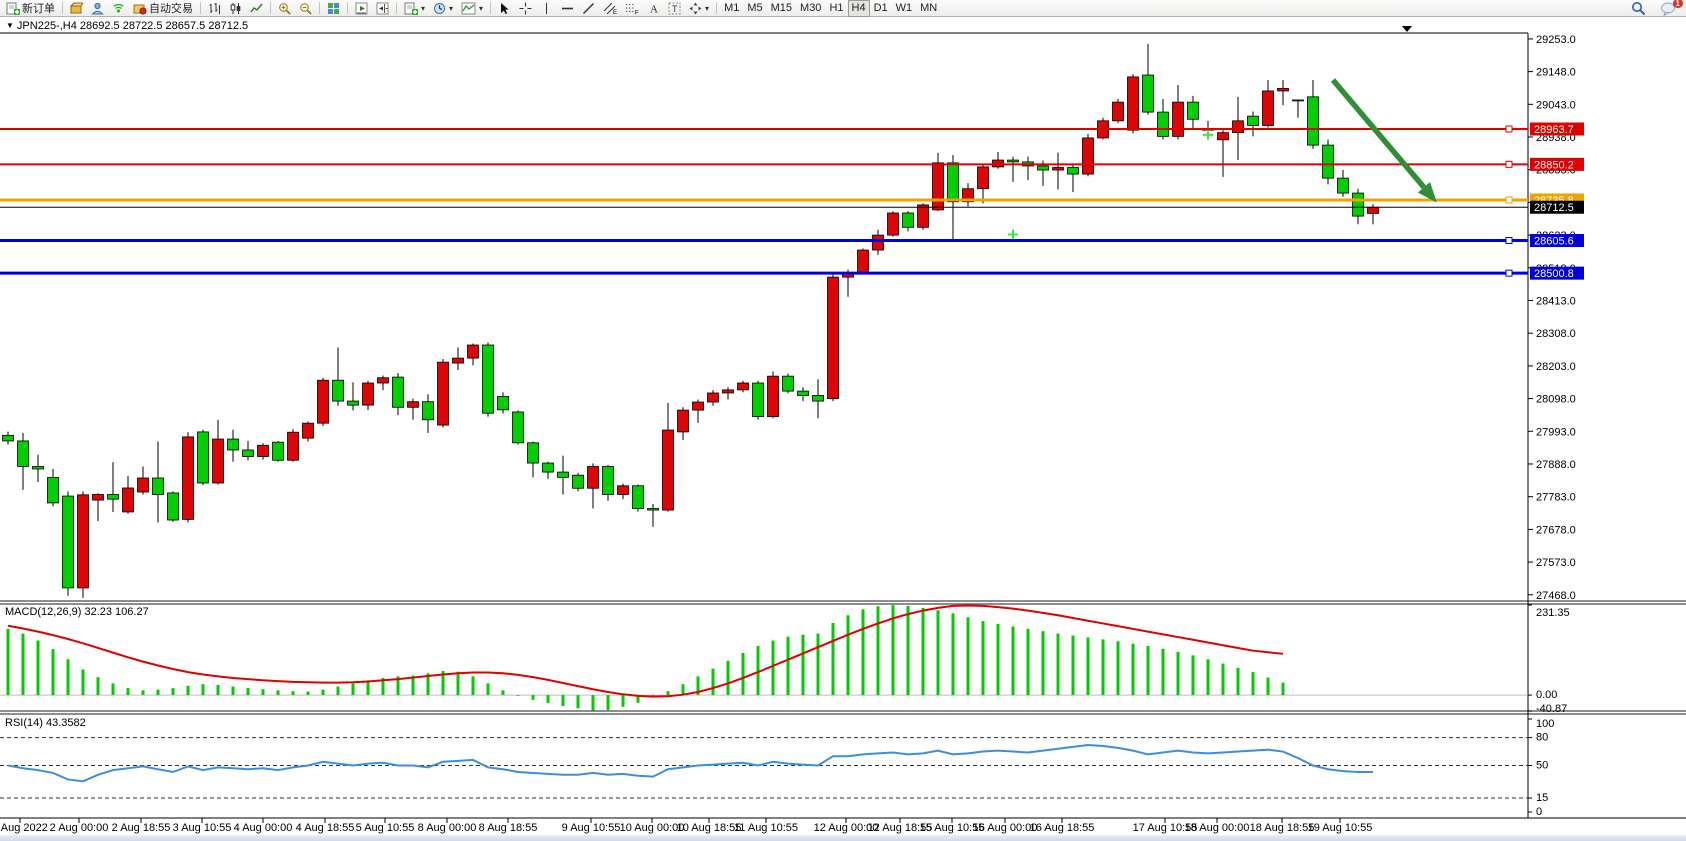 This screenshot has width=1686, height=841. I want to click on text-tool-button: A, so click(653, 8).